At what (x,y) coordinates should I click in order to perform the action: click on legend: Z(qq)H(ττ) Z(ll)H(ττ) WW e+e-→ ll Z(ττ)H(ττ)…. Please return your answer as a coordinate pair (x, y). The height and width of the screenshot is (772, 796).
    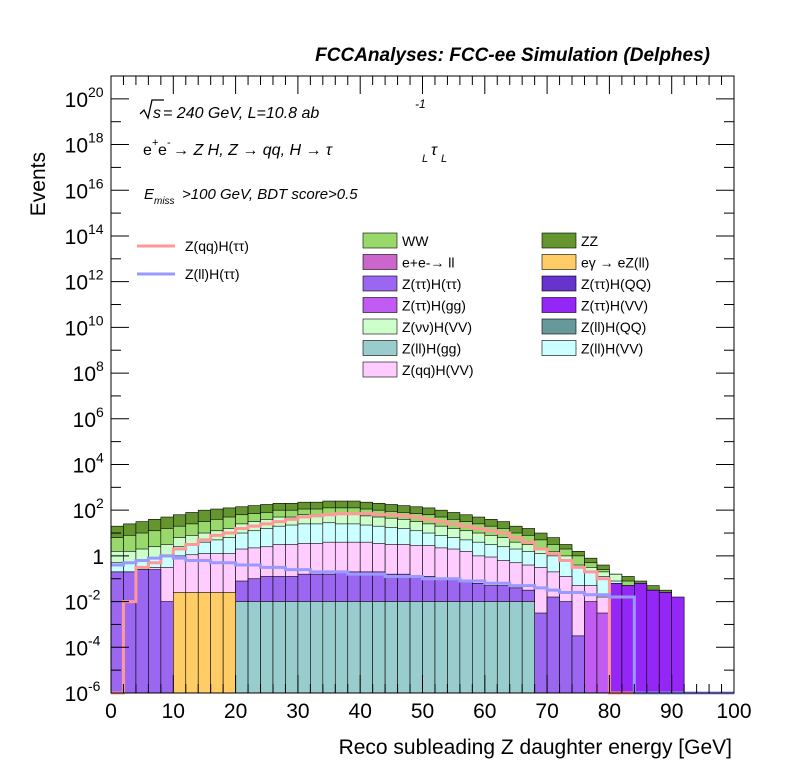
    Looking at the image, I should click on (394, 305).